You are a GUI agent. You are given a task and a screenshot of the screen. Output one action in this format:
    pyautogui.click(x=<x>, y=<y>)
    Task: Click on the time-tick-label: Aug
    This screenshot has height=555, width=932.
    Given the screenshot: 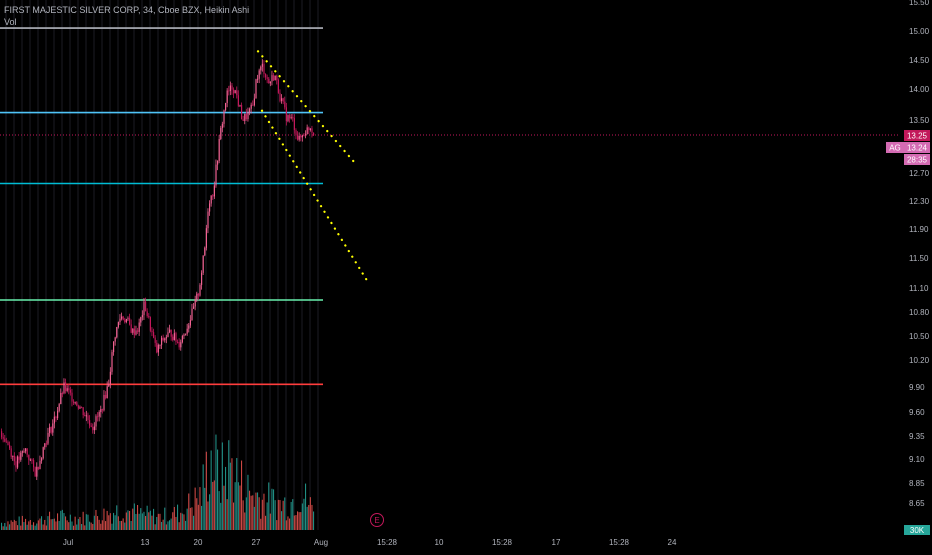 What is the action you would take?
    pyautogui.click(x=321, y=542)
    